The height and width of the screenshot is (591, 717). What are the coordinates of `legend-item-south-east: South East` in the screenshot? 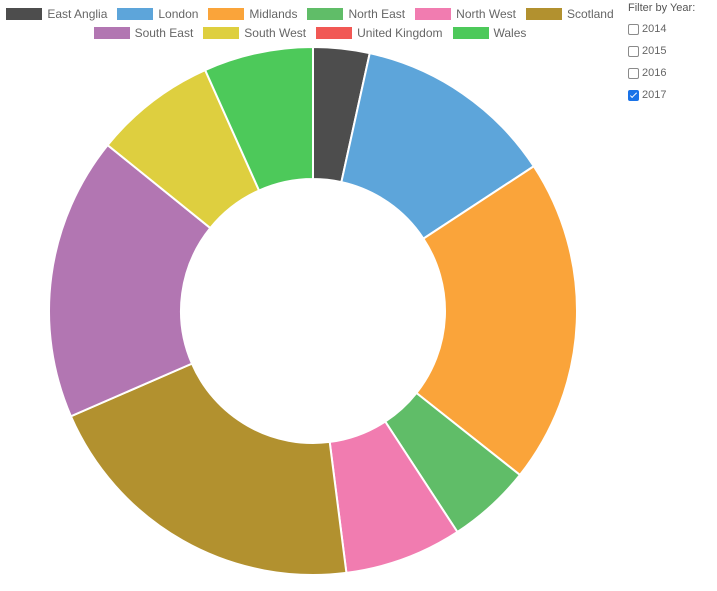 It's located at (143, 32).